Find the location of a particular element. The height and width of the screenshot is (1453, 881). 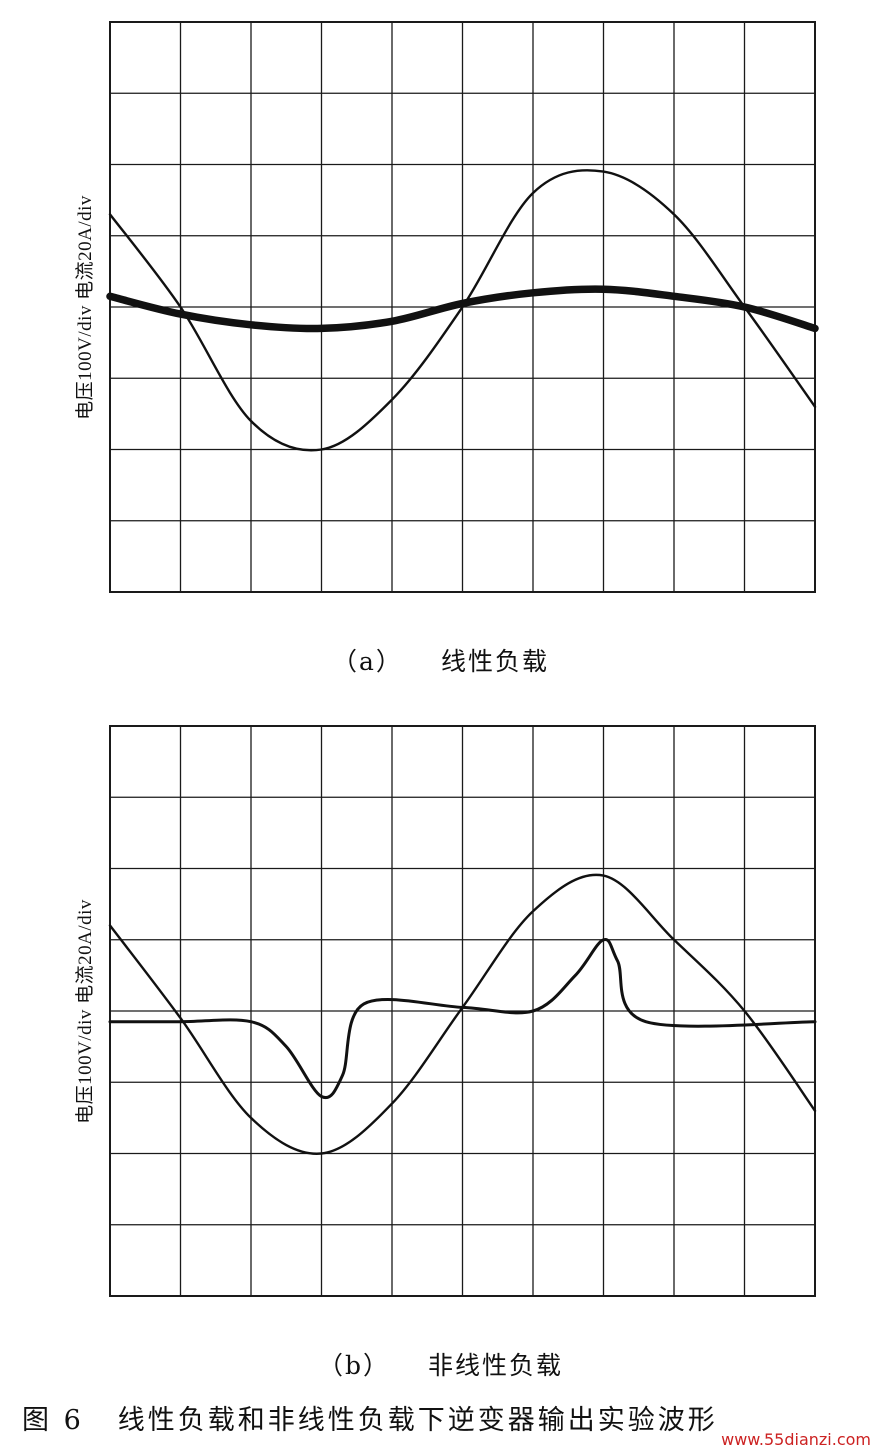

y-axis-label-a: 电压100V/div 电流20A/div is located at coordinates (85, 307).